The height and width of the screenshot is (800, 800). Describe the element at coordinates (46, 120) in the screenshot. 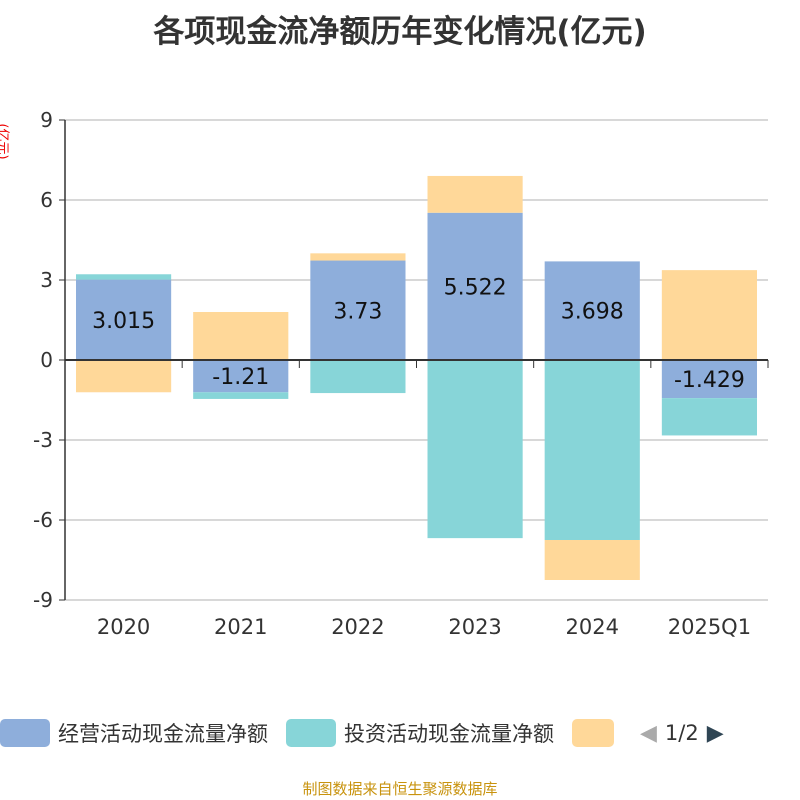

I see `y-tick-label: 9` at that location.